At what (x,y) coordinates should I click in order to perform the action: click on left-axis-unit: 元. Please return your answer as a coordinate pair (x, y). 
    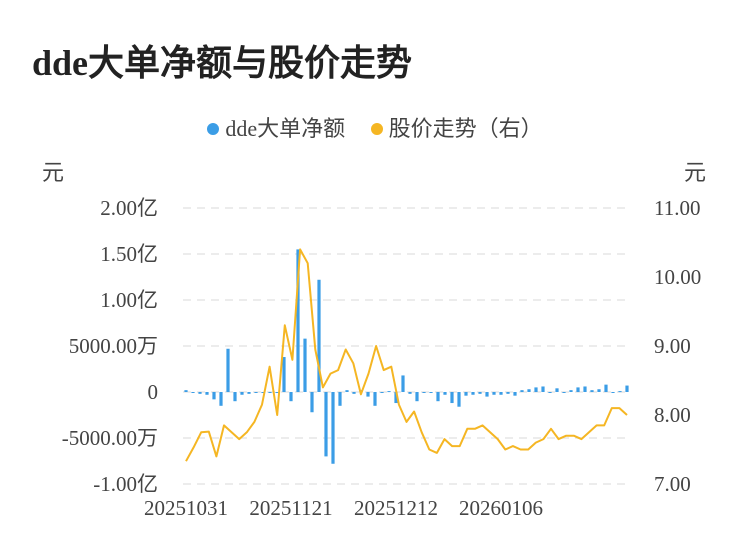
    Looking at the image, I should click on (53, 172).